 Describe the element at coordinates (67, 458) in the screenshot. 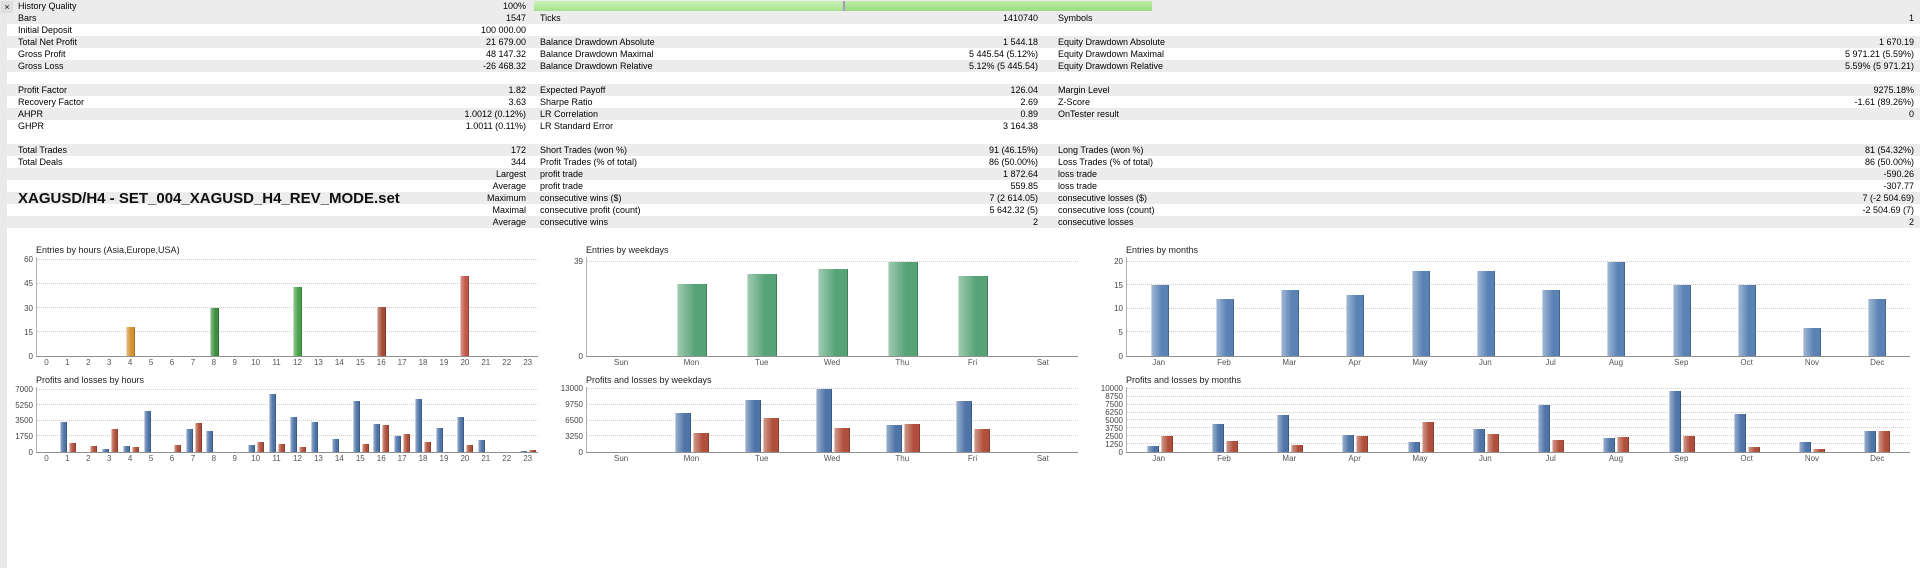

I see `x-tick-label: 1` at that location.